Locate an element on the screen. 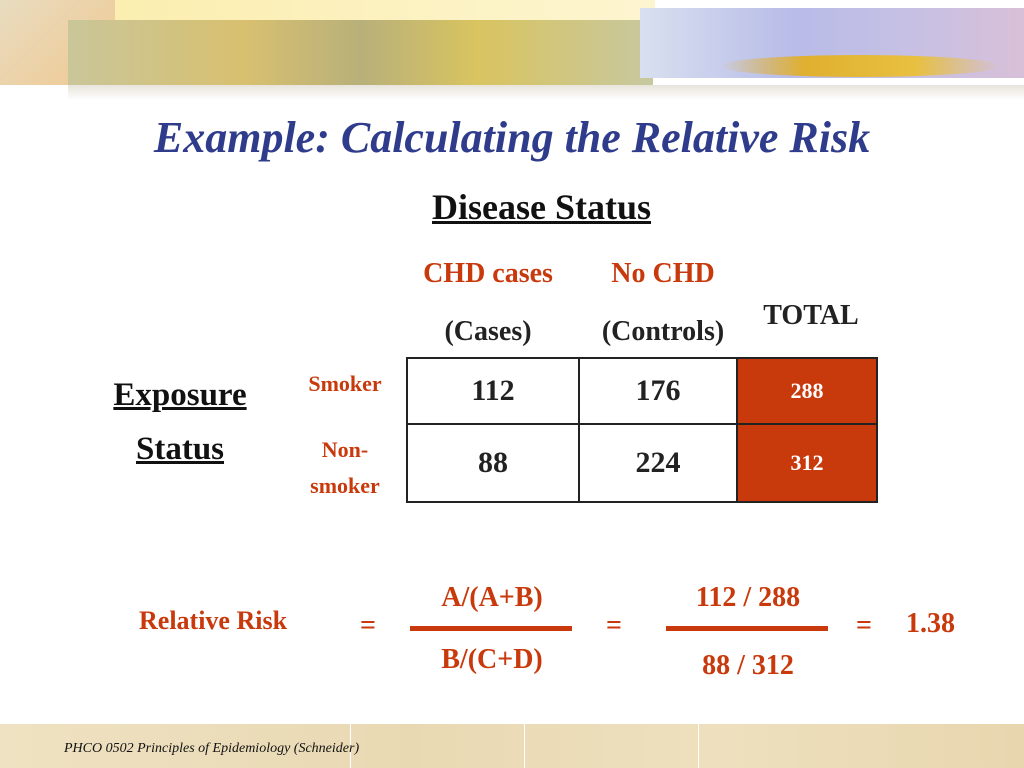 The image size is (1024, 768). row-label-line1: Non- is located at coordinates (345, 449).